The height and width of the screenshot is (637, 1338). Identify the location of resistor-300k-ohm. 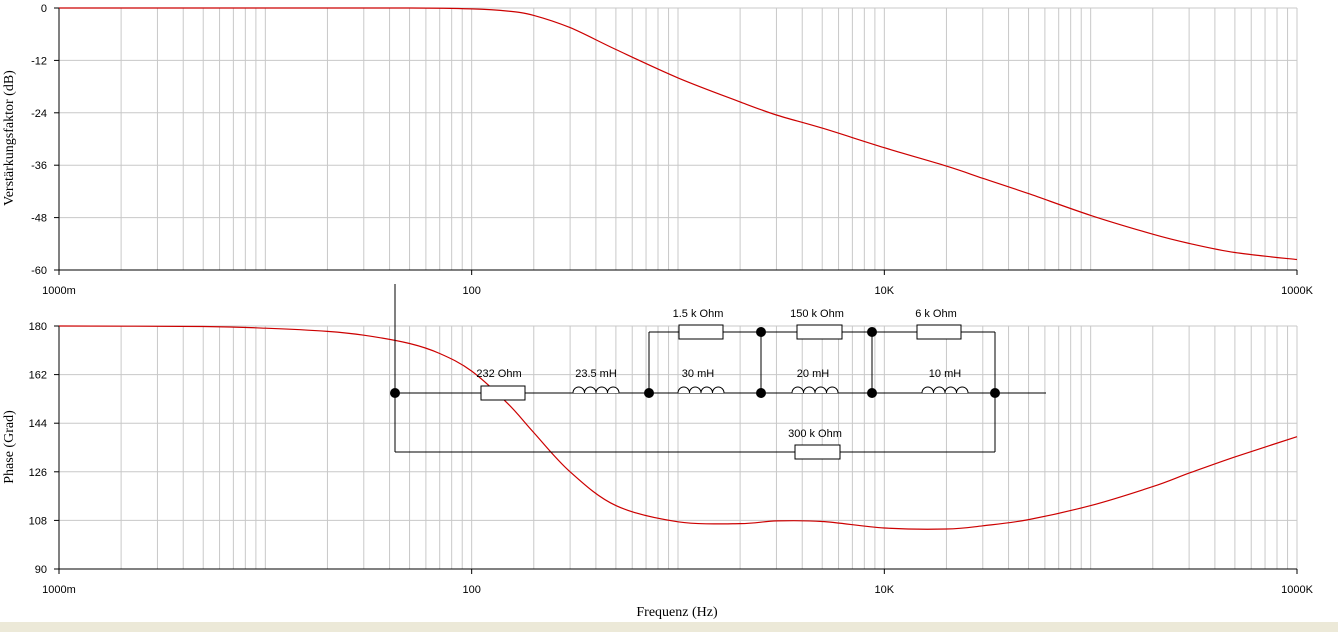
(817, 452).